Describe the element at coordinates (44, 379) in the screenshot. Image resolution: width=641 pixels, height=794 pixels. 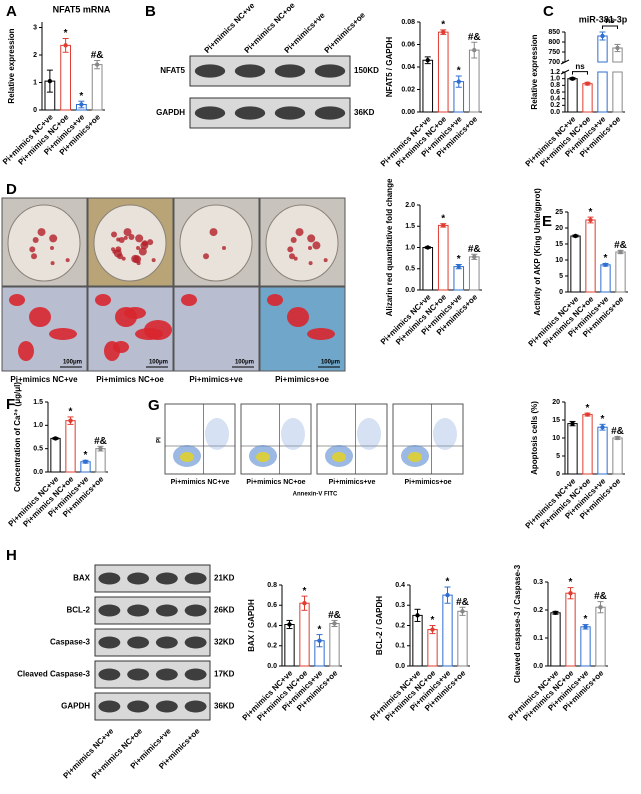
I see `image-caption: Pi+mimics NC+ve` at that location.